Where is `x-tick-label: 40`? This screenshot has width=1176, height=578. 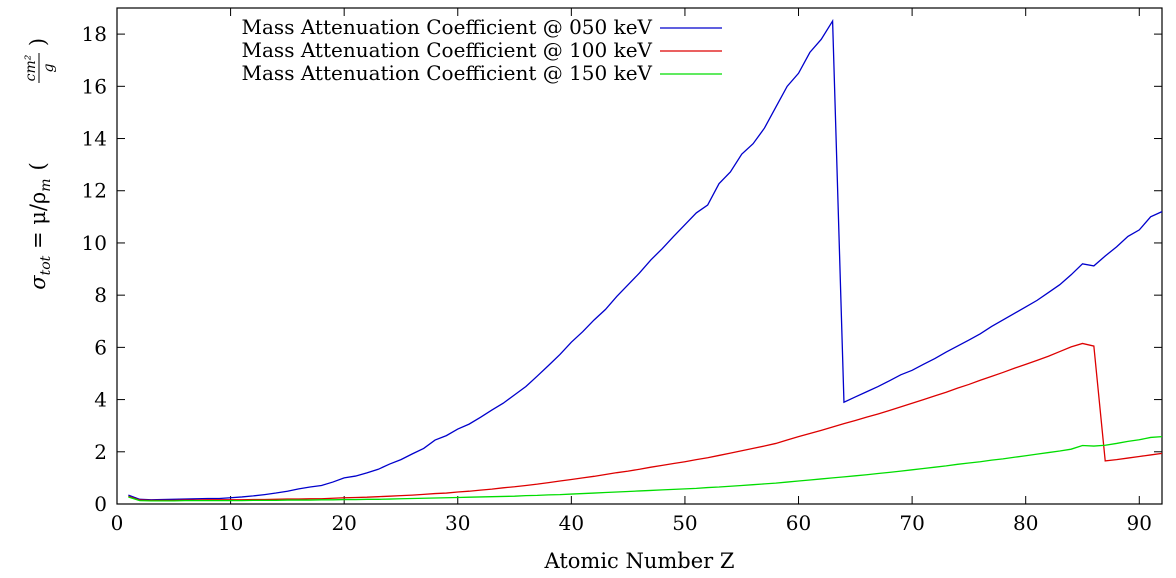 x-tick-label: 40 is located at coordinates (571, 523).